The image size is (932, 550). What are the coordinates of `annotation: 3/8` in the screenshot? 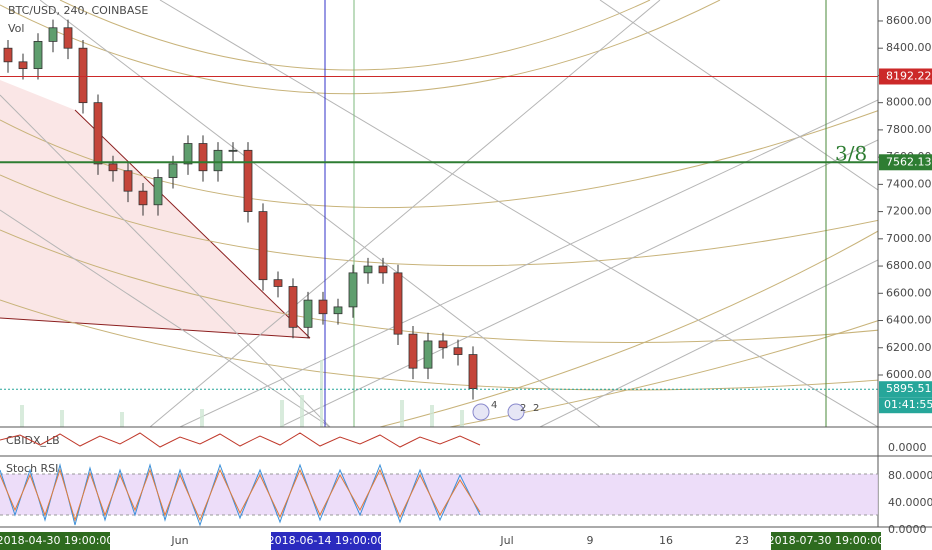 It's located at (851, 154).